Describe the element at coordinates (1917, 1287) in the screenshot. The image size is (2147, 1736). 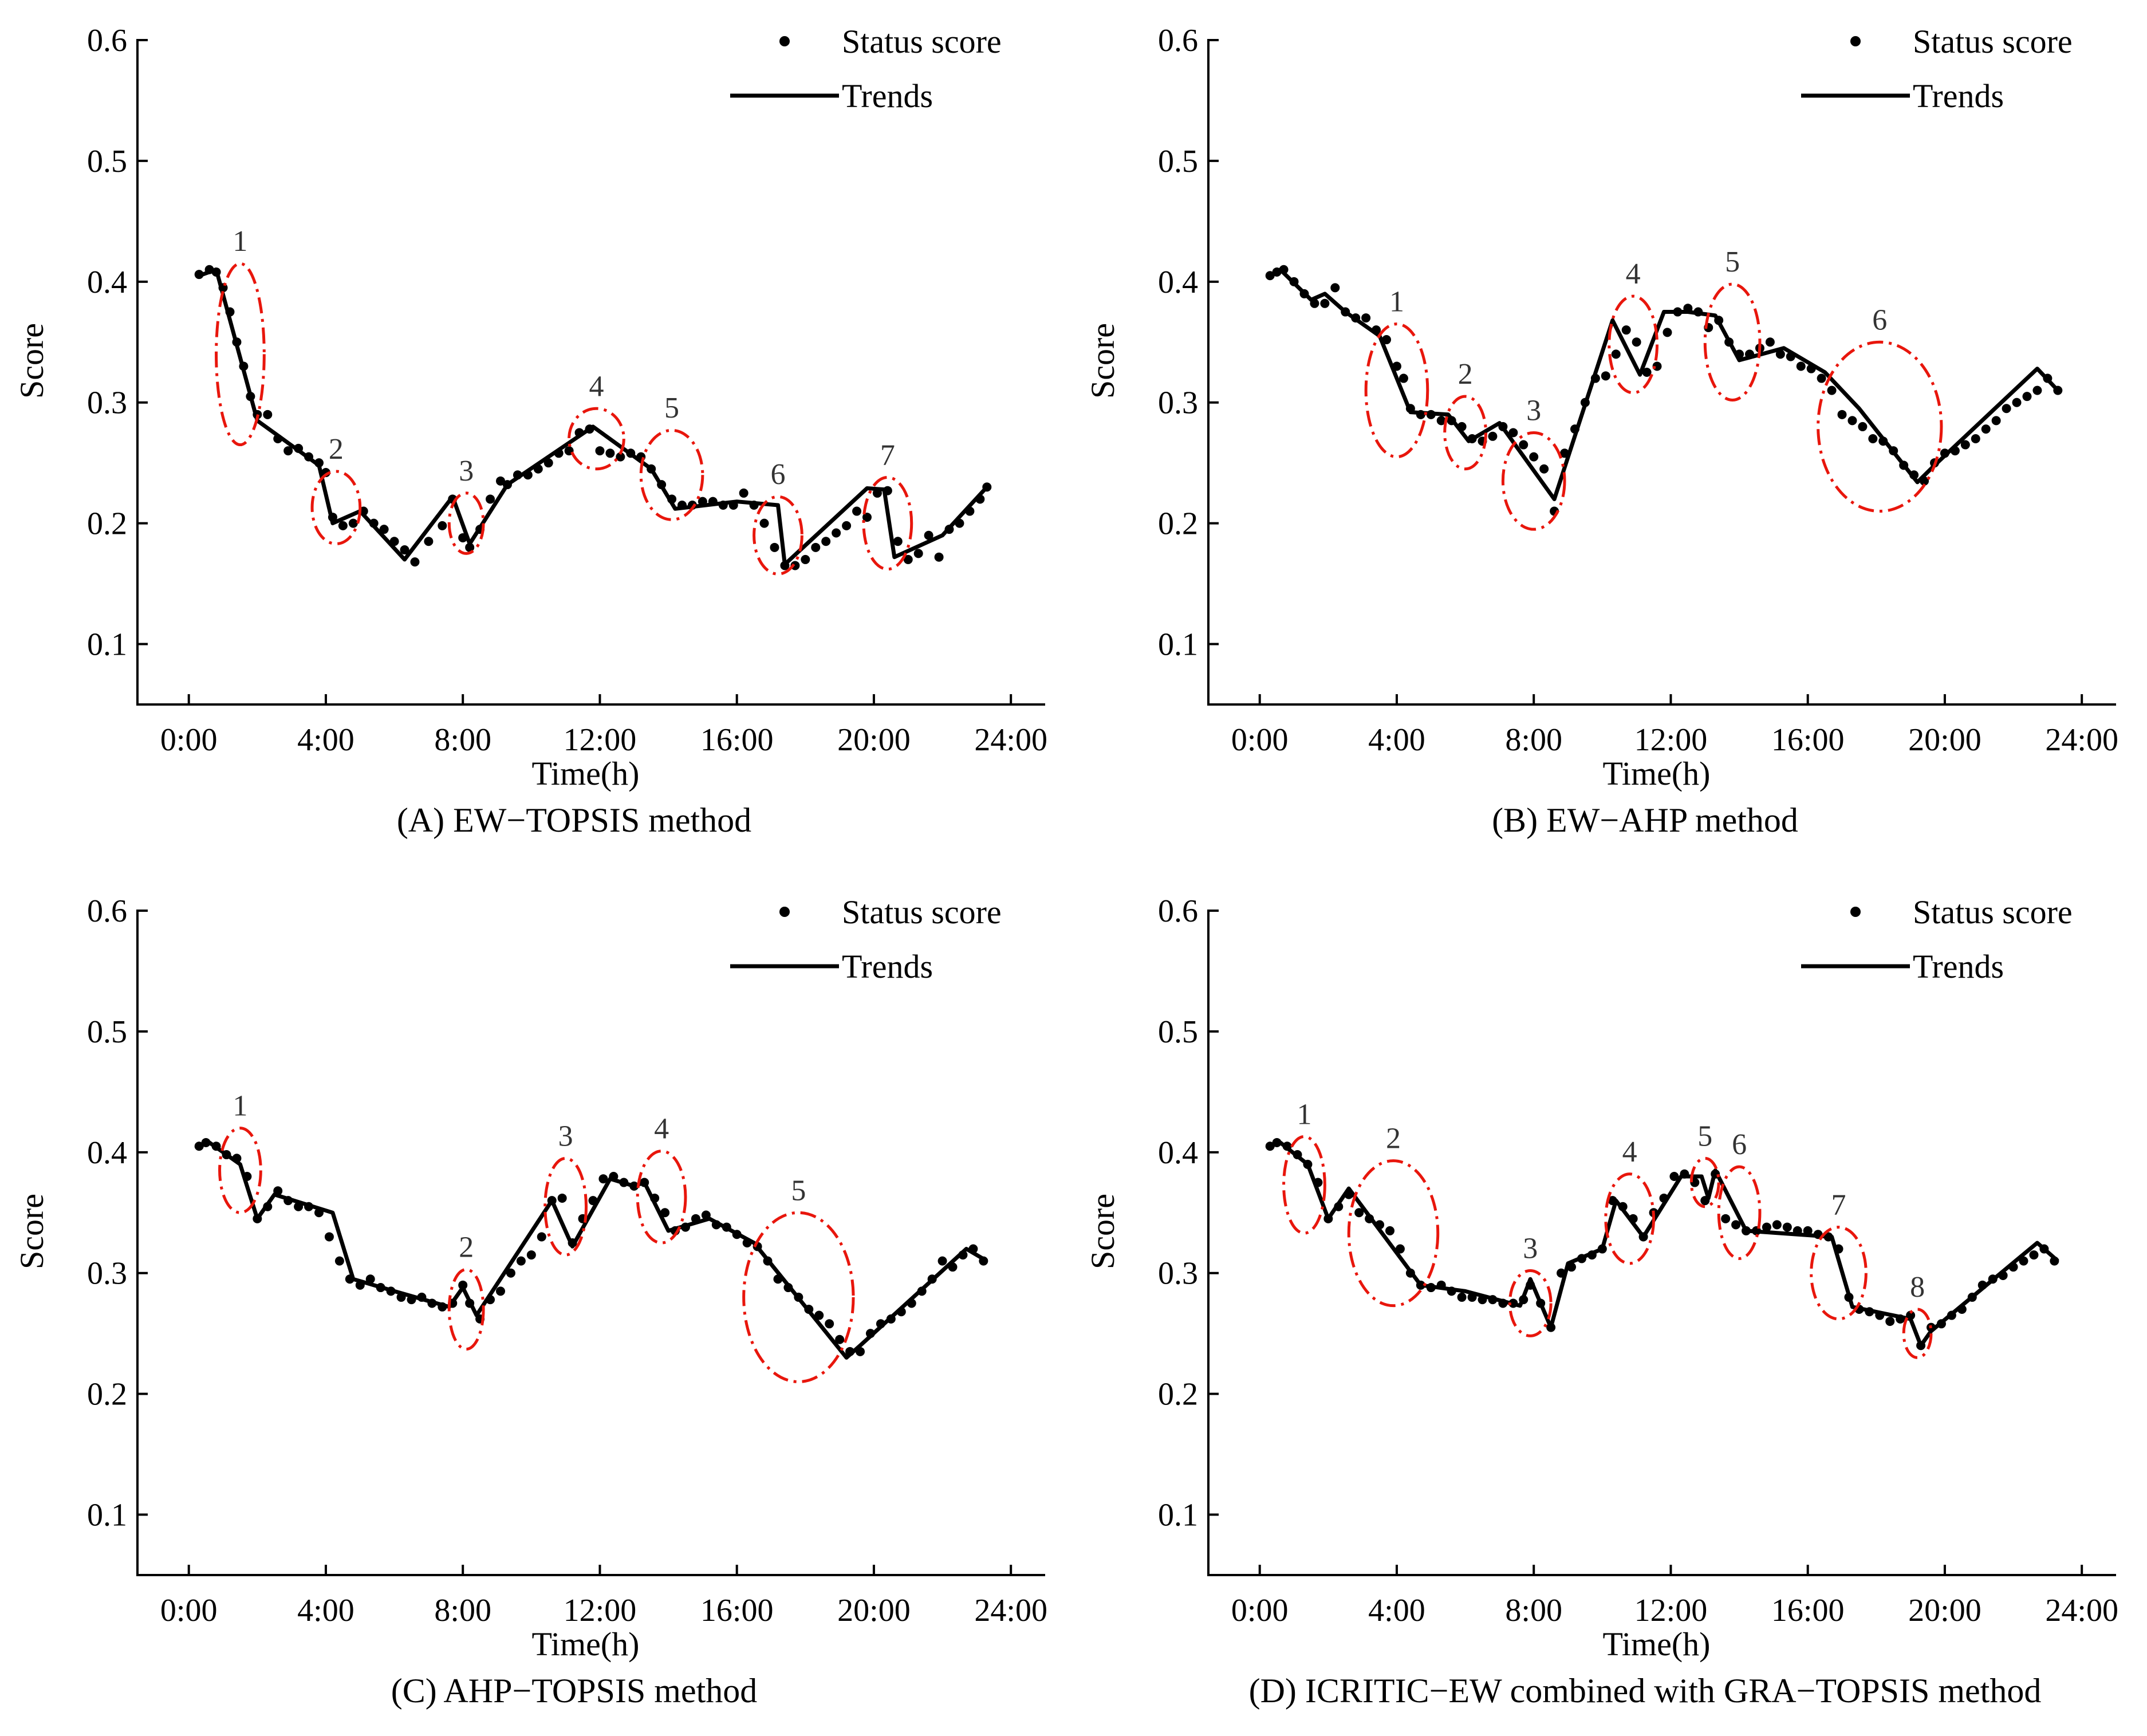
I see `anomaly-label: 8` at that location.